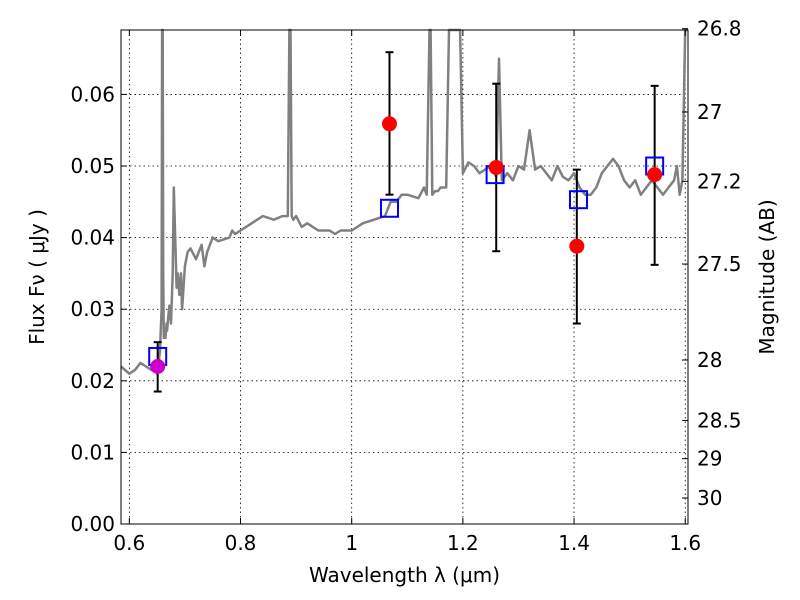 The height and width of the screenshot is (600, 800). I want to click on y2-tick-label: 27.2, so click(719, 181).